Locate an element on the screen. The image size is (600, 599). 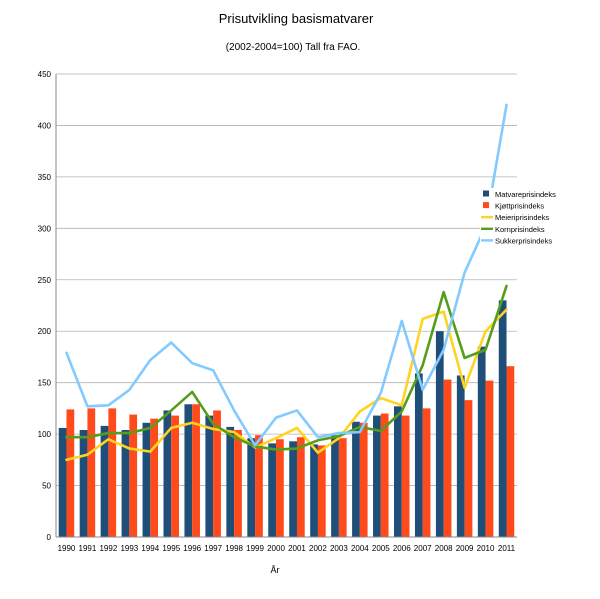
x-tick-label: 2003 is located at coordinates (339, 548).